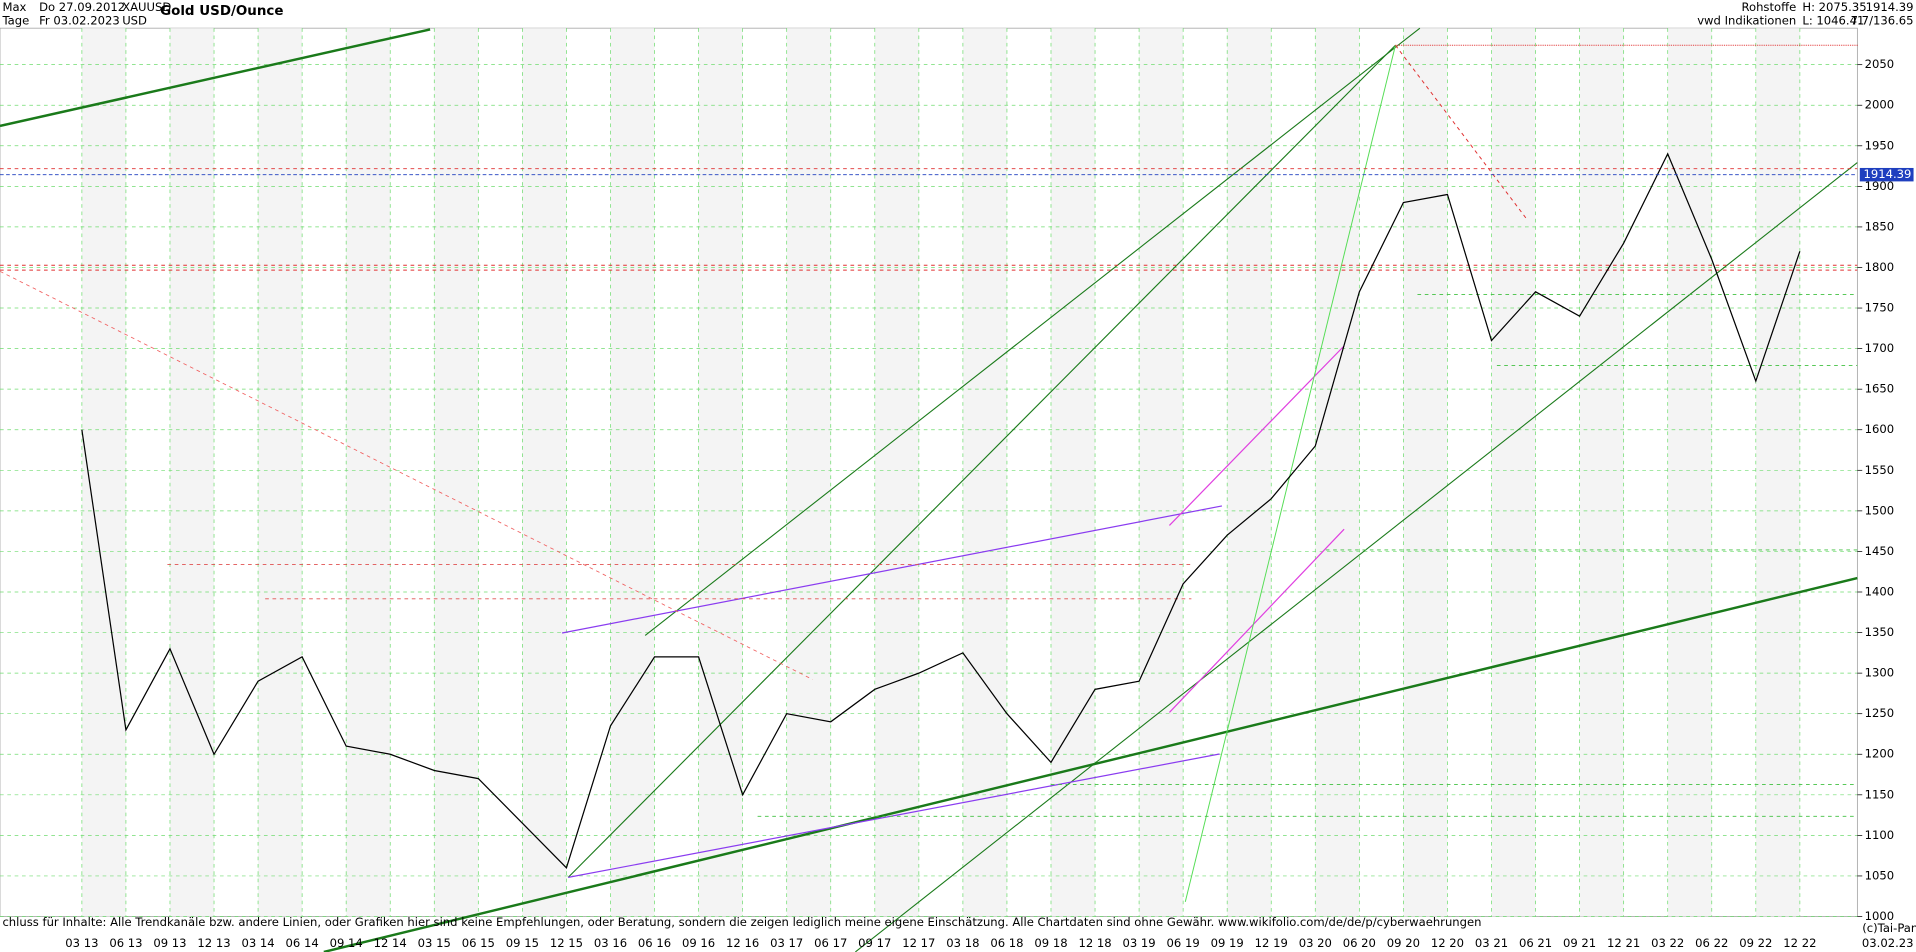 This screenshot has width=1916, height=952. What do you see at coordinates (134, 20) in the screenshot?
I see `currency: USD` at bounding box center [134, 20].